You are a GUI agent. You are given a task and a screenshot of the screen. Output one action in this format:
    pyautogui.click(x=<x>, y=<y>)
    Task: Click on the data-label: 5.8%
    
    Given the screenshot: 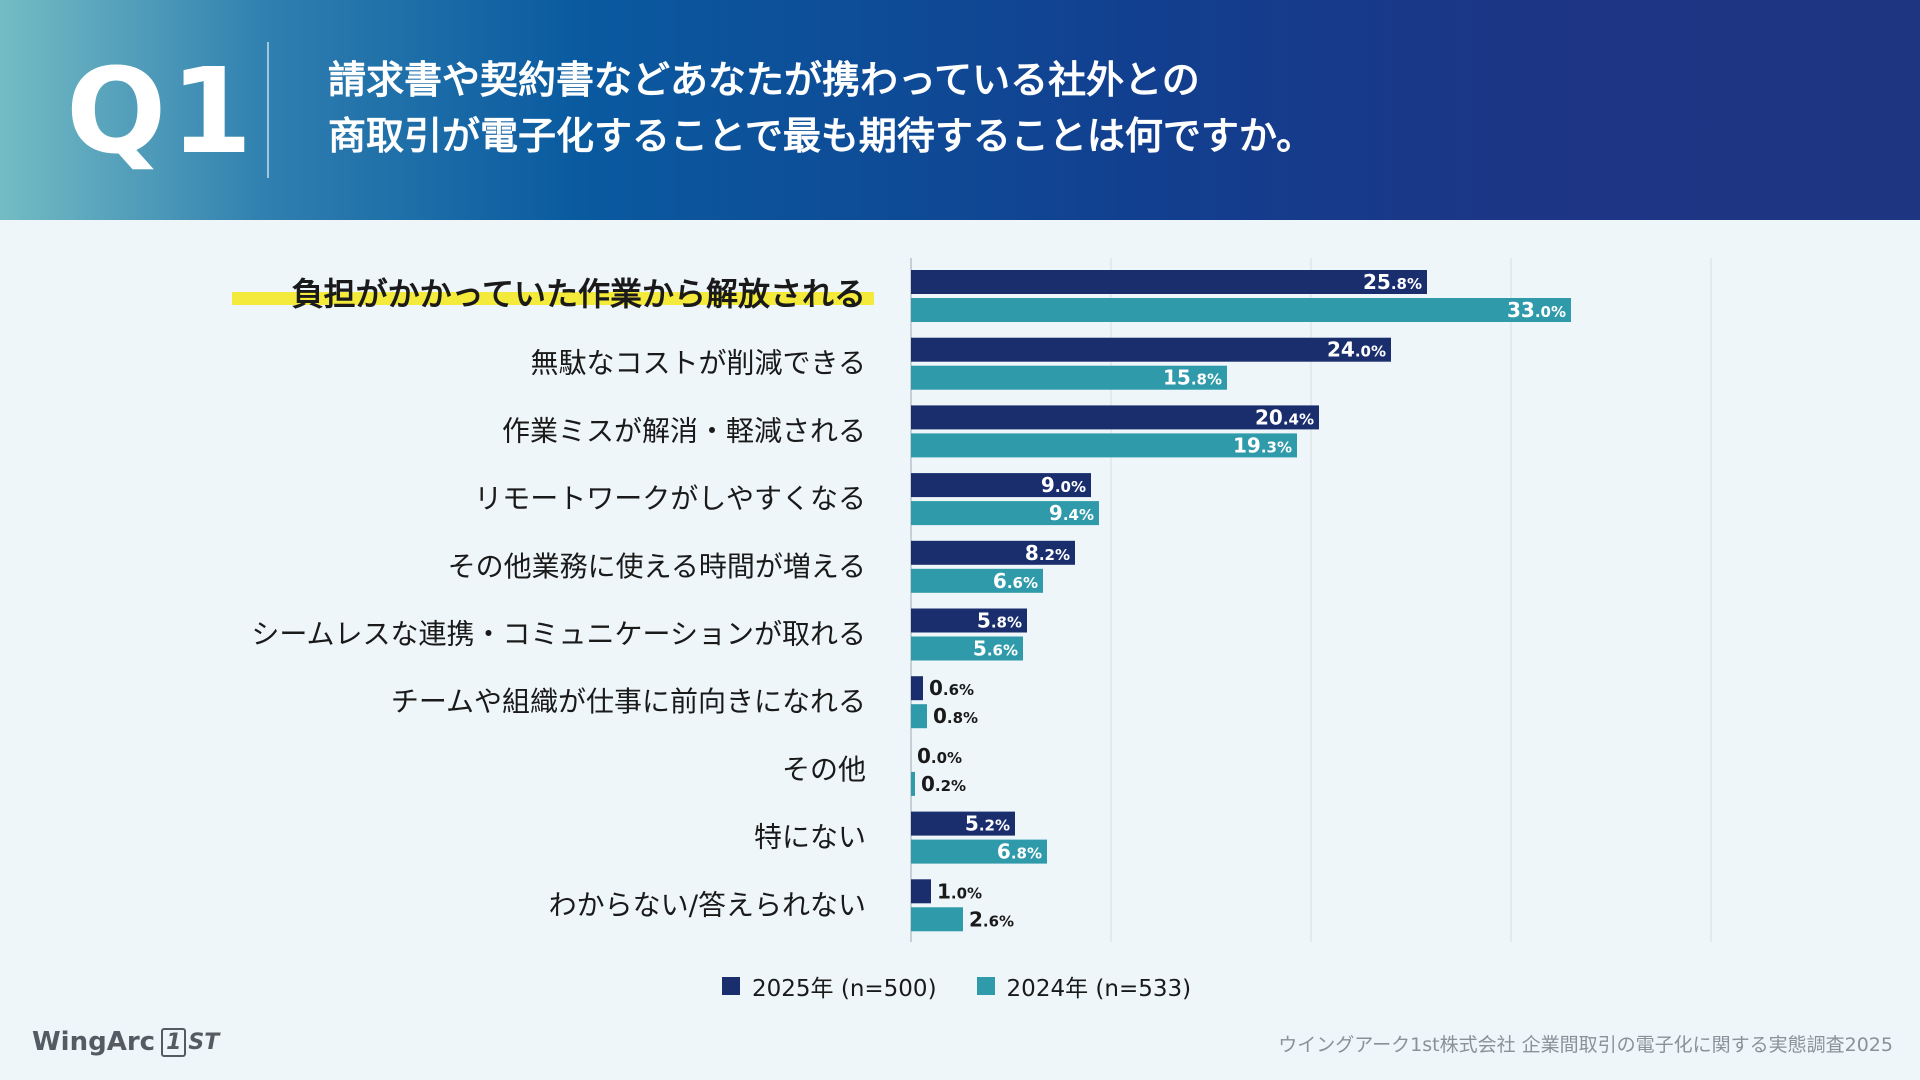 What is the action you would take?
    pyautogui.click(x=999, y=621)
    